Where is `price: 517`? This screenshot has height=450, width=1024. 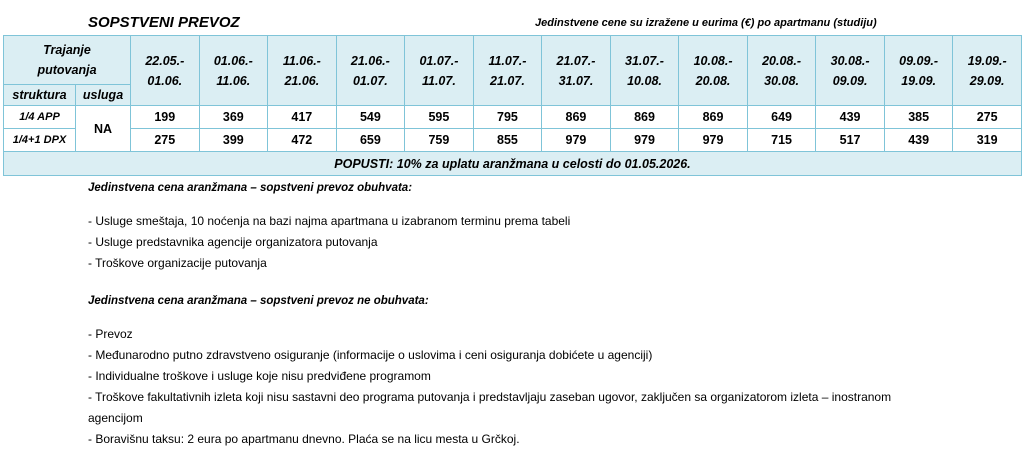
price: 517 is located at coordinates (850, 140).